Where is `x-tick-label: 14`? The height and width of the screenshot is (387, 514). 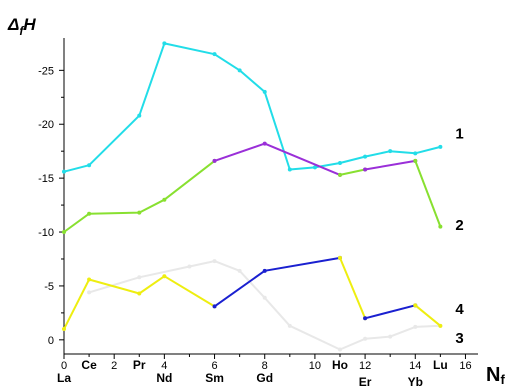 x-tick-label: 14 is located at coordinates (415, 366).